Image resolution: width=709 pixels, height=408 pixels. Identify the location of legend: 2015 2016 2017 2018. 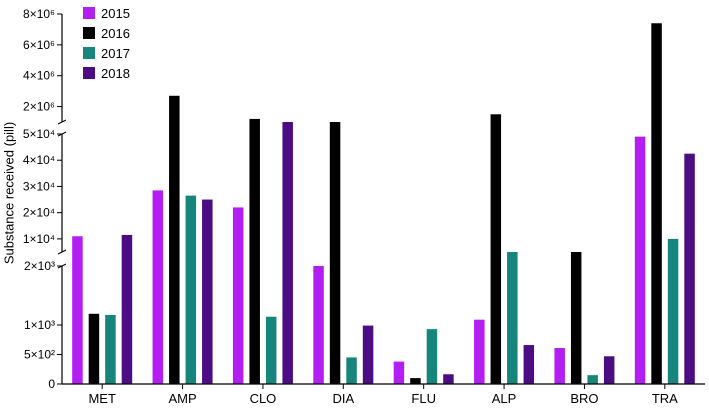
(106, 43).